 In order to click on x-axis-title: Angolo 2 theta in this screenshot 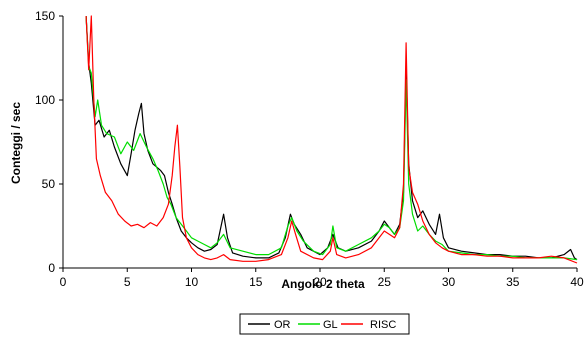, I will do `click(323, 284)`.